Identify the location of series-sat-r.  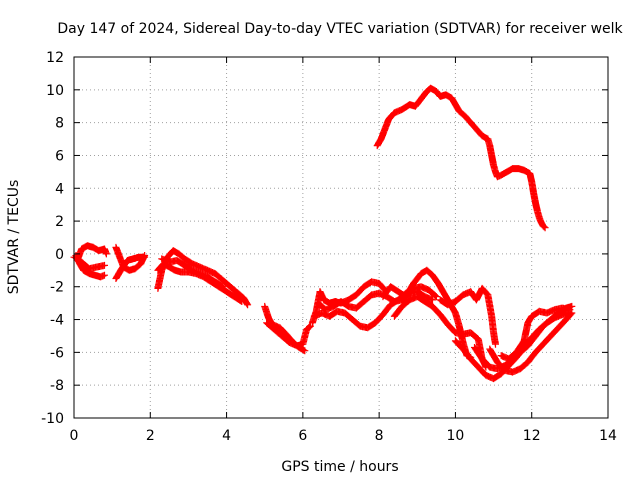
(523, 337).